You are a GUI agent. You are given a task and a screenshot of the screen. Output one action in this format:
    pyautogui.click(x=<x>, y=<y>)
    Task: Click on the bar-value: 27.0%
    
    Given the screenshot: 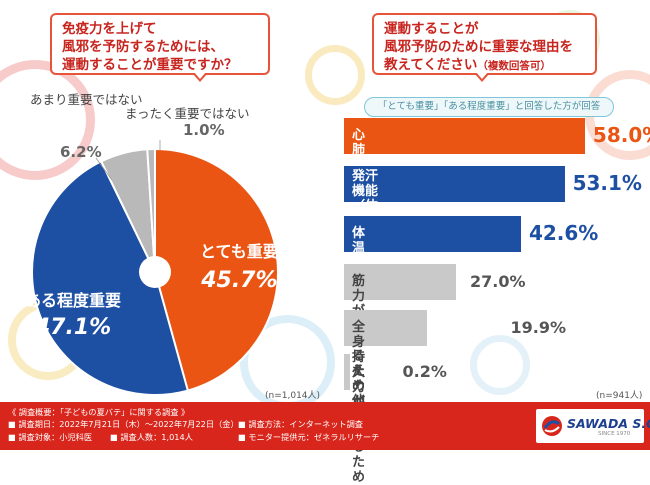 What is the action you would take?
    pyautogui.click(x=498, y=281)
    